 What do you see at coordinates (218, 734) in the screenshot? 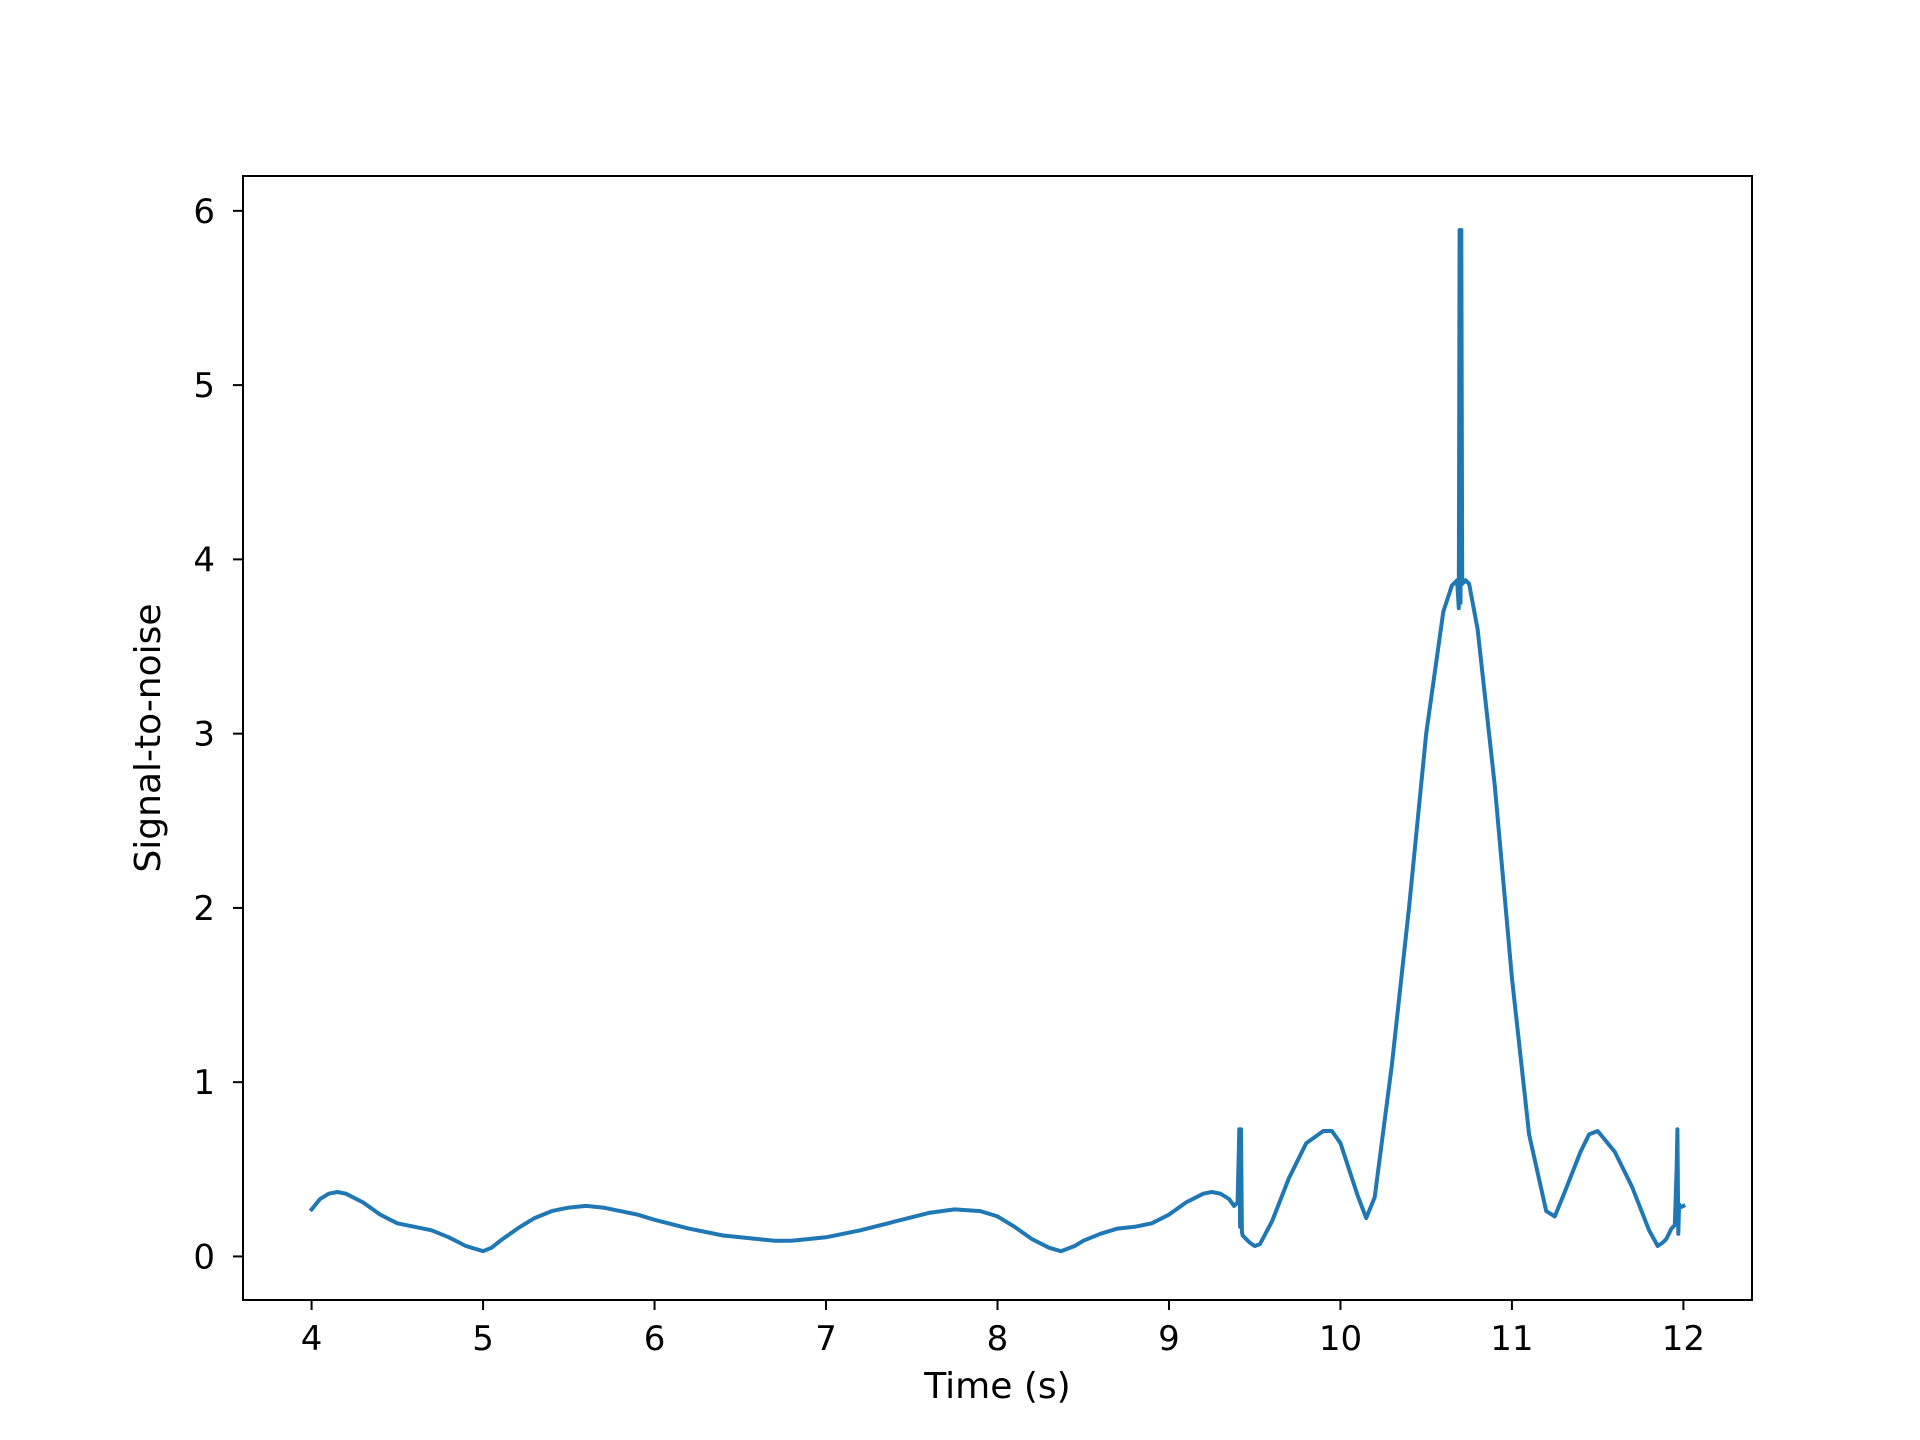
I see `y-axis: 0 1 2 3 4 5 6` at bounding box center [218, 734].